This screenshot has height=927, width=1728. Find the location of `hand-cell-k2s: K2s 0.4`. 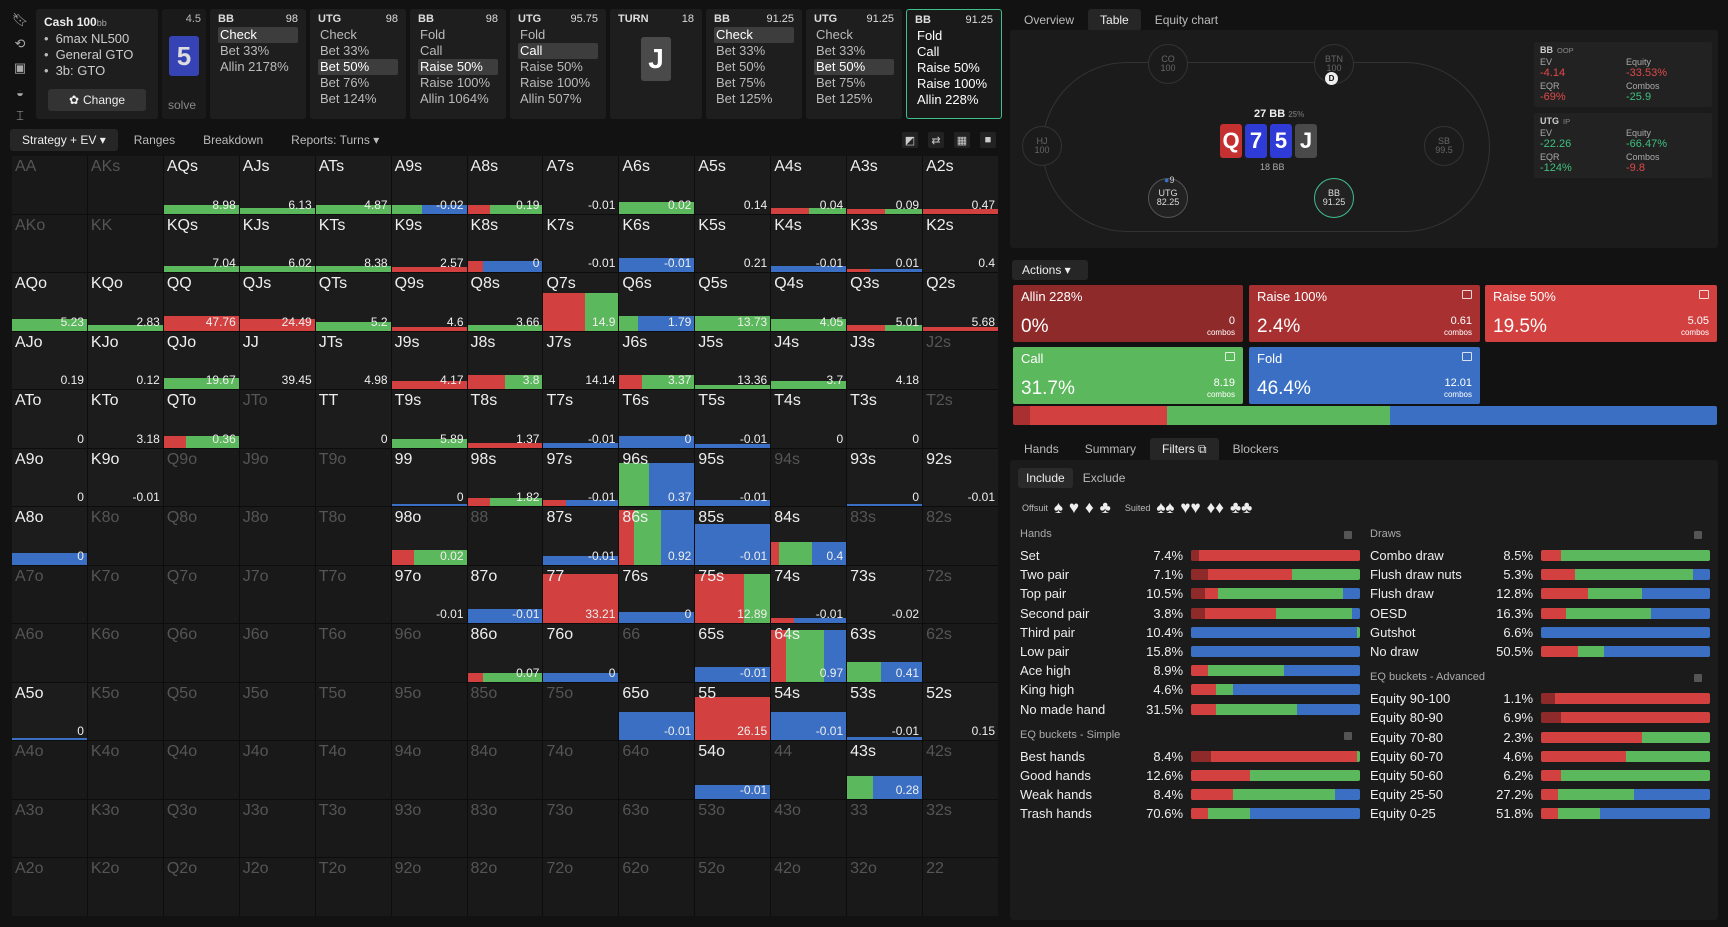

hand-cell-k2s: K2s 0.4 is located at coordinates (960, 243).